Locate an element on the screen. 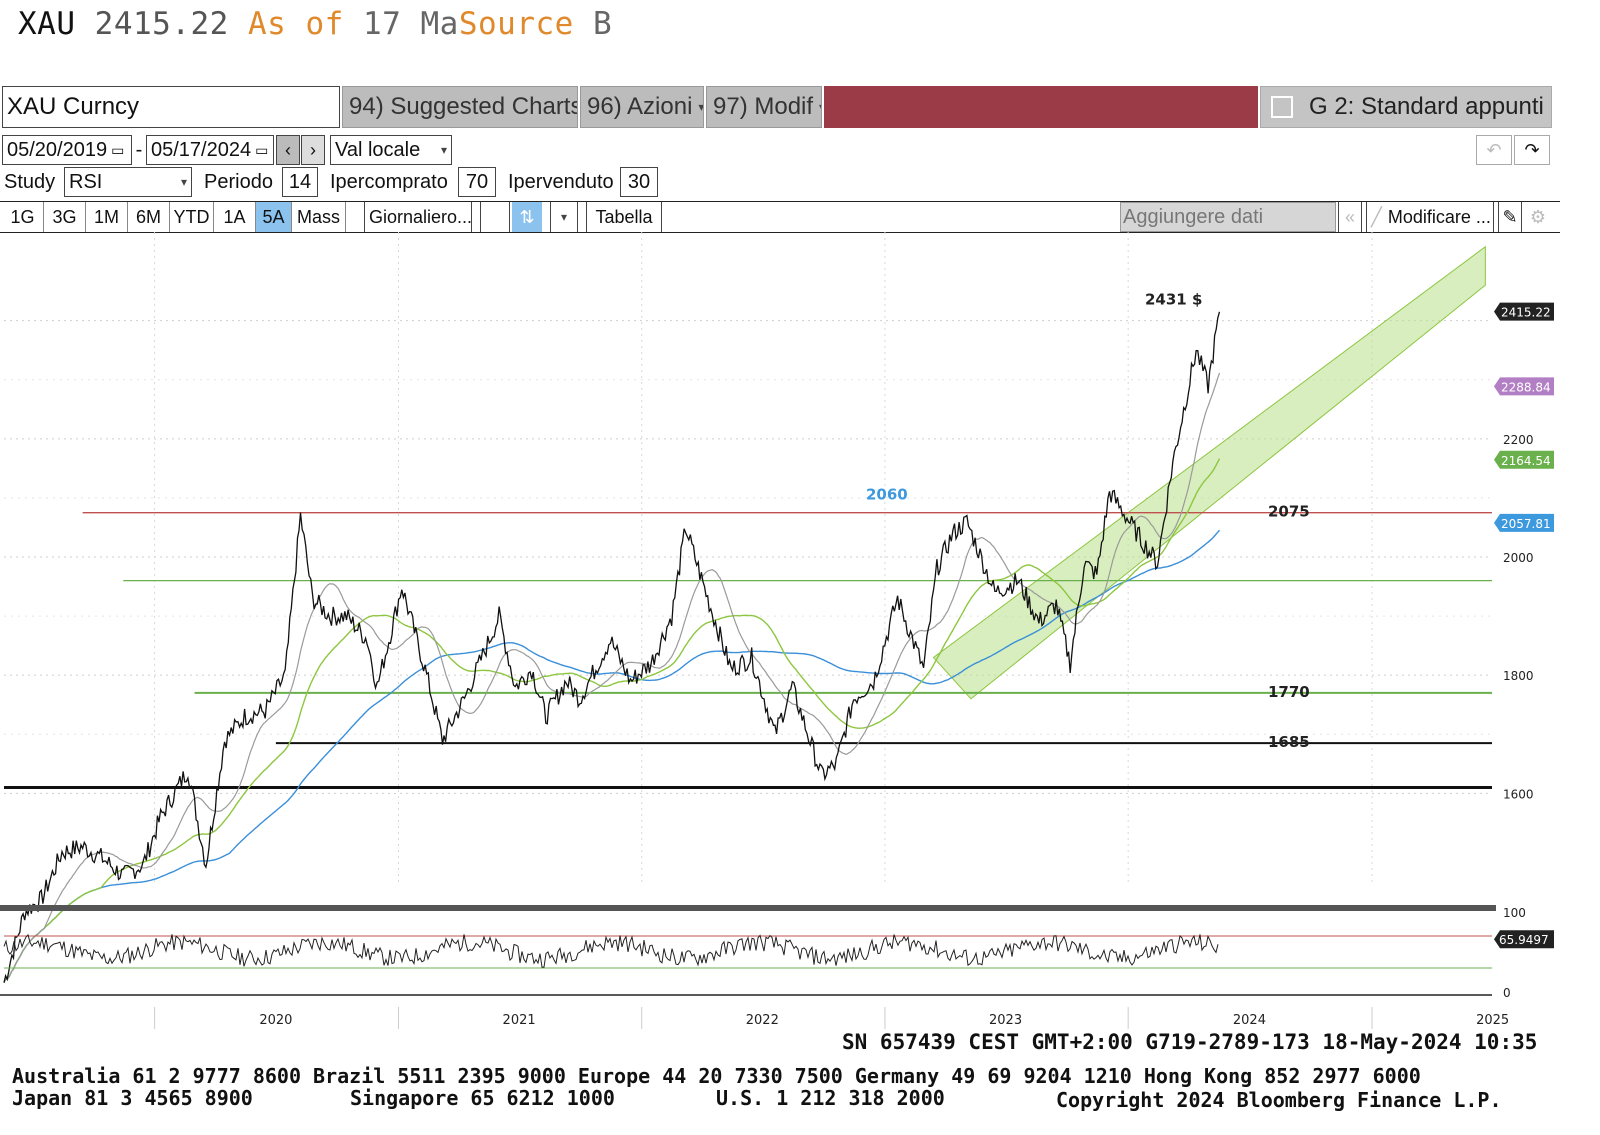 This screenshot has height=1135, width=1600. period-button-3g: 3G is located at coordinates (65, 217).